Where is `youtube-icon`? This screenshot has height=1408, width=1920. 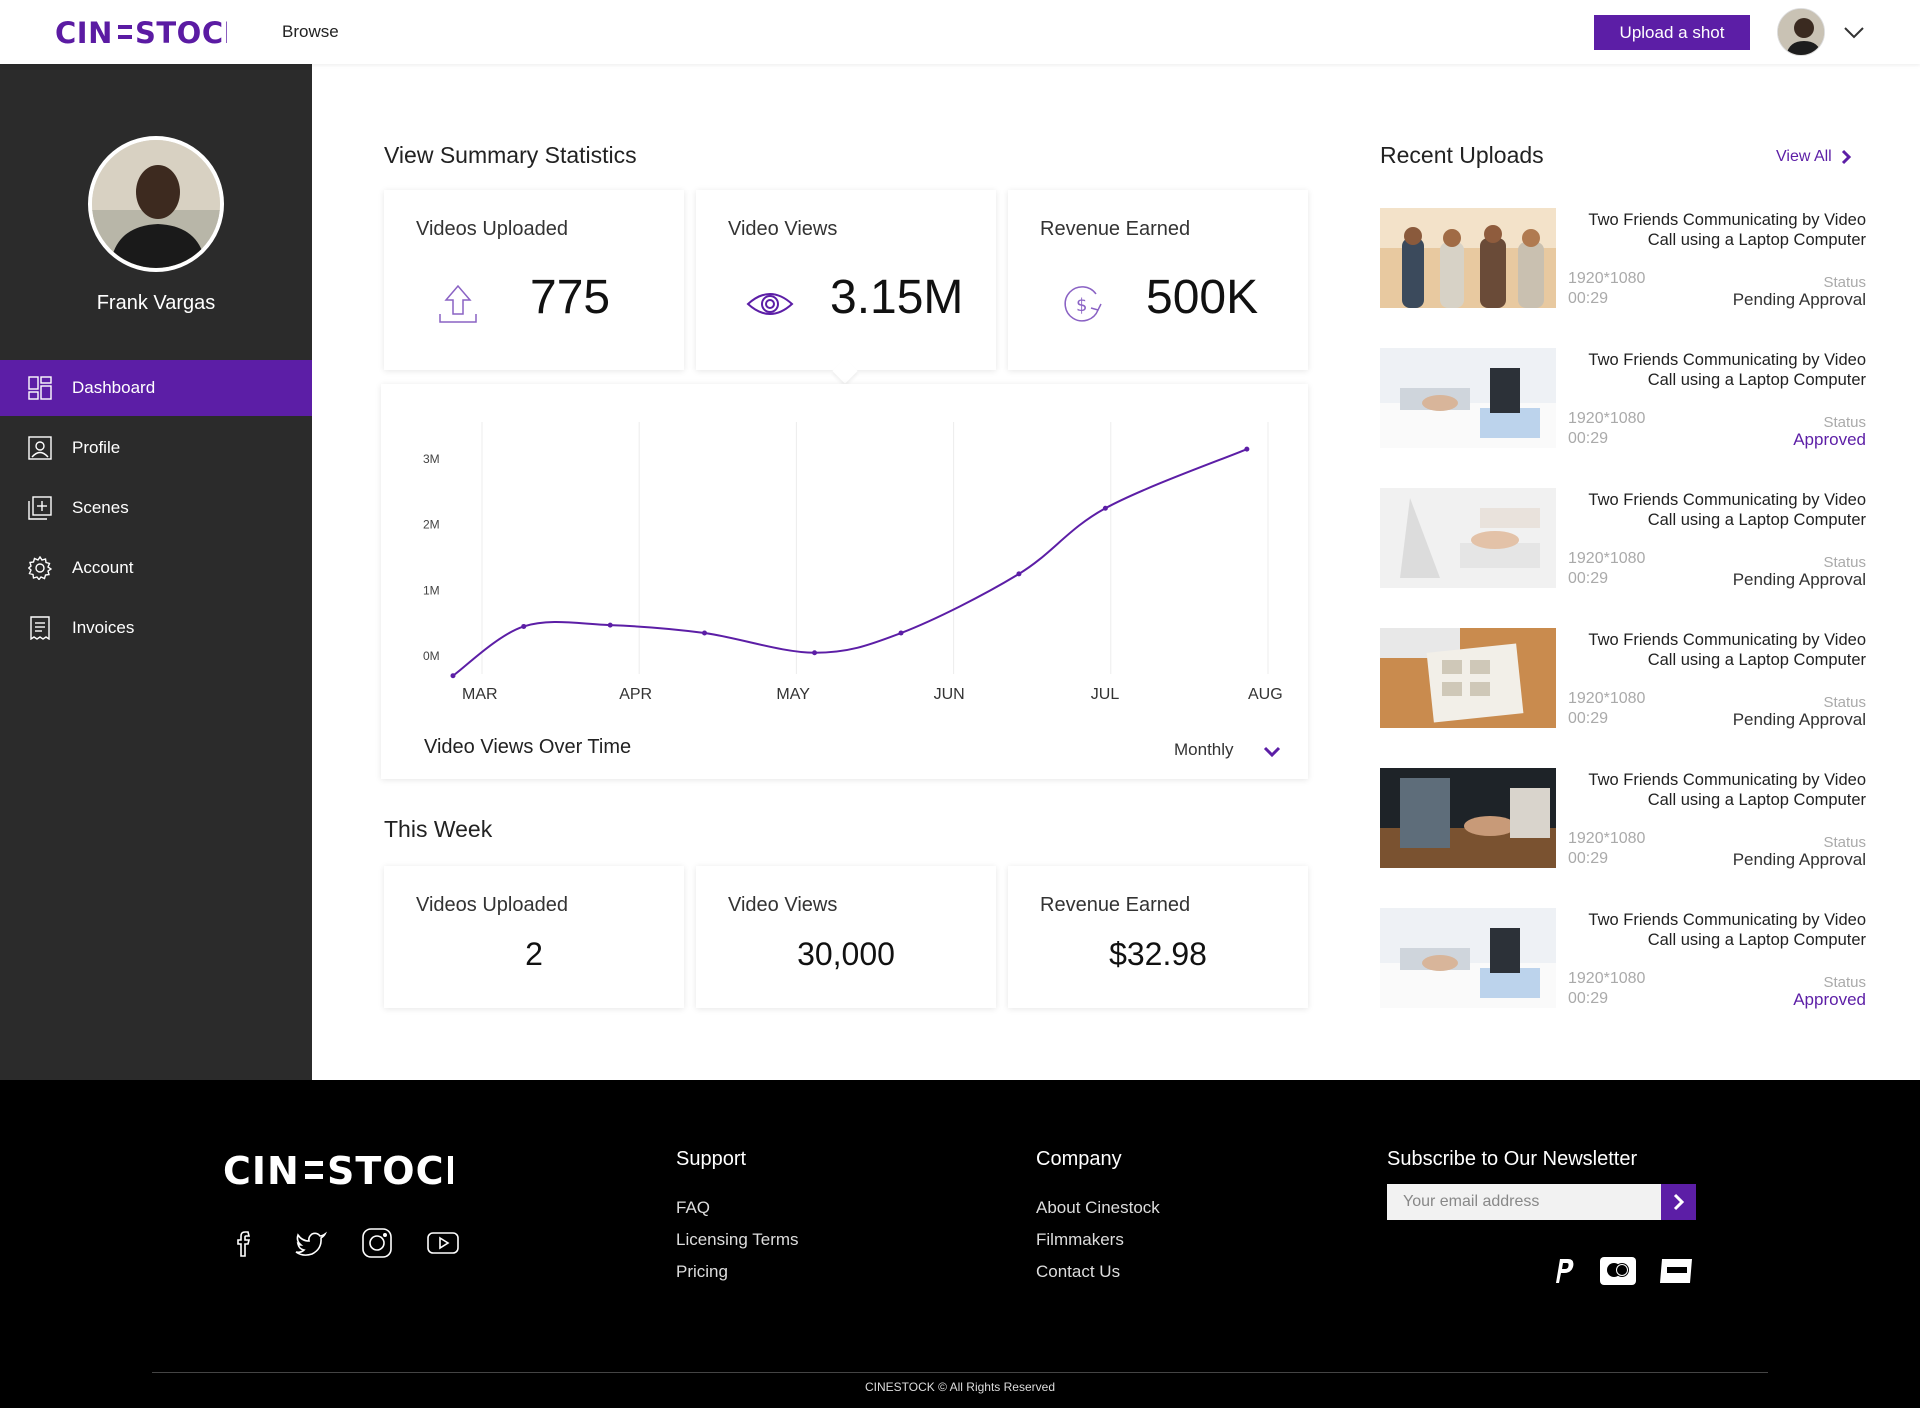 youtube-icon is located at coordinates (443, 1243).